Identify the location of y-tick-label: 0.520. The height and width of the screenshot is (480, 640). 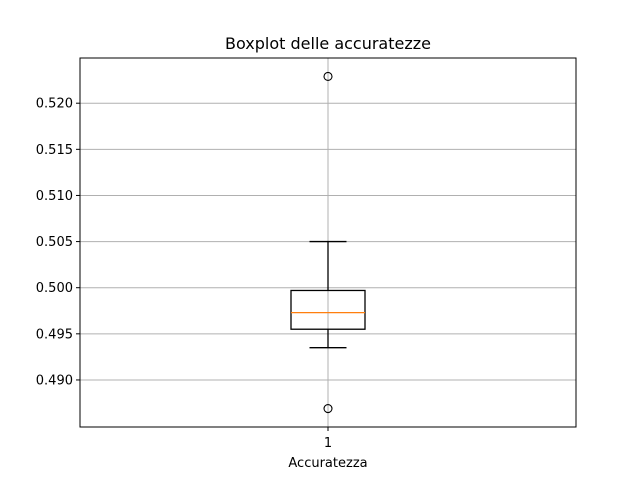
(54, 104).